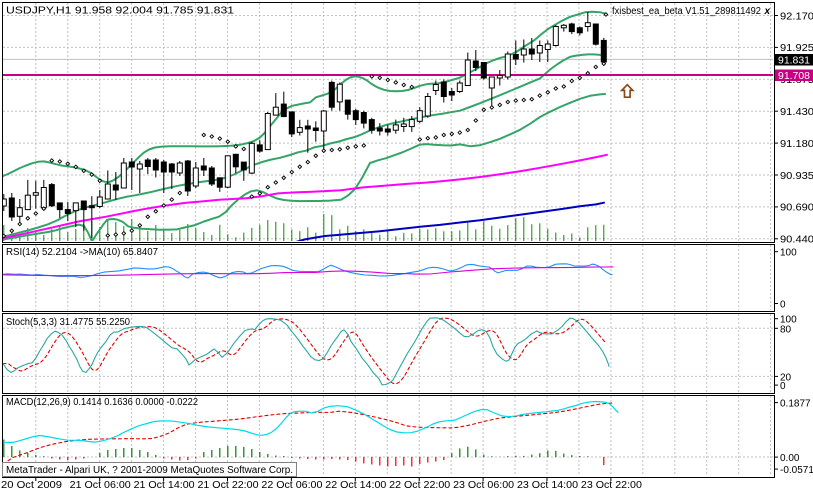  Describe the element at coordinates (483, 485) in the screenshot. I see `svg-text: 23 Oct 06:00` at that location.